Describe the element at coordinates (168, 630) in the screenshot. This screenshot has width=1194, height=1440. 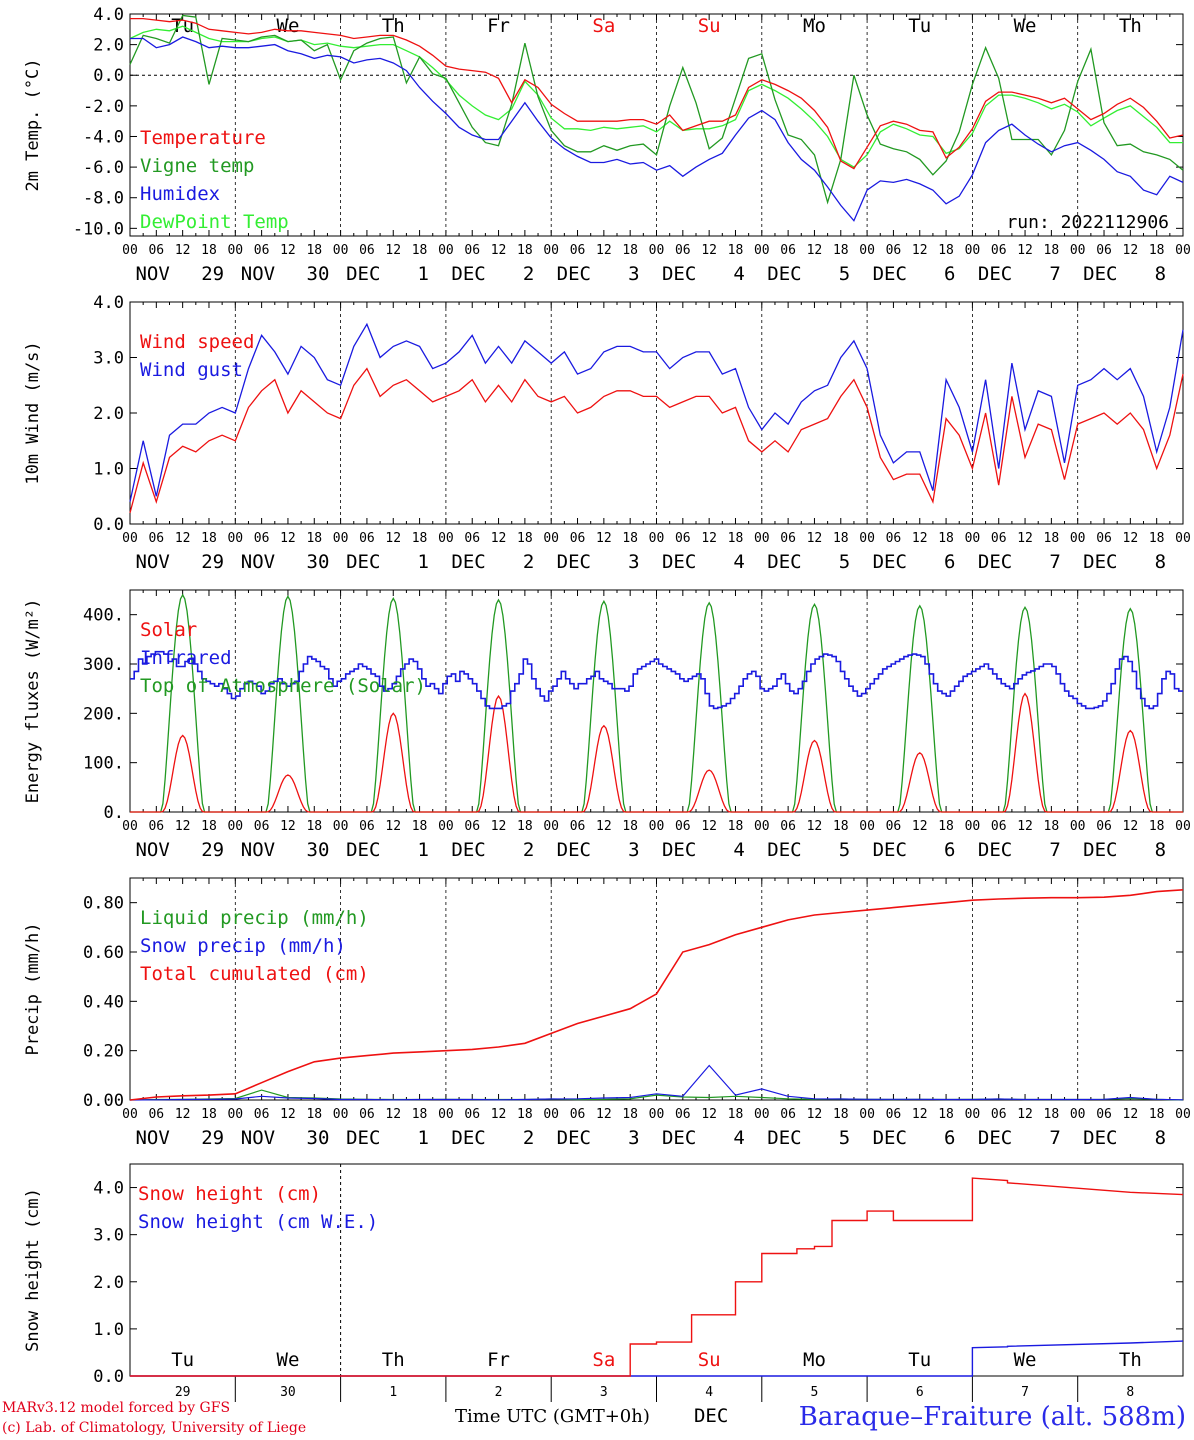
I see `legend-entry: Solar` at that location.